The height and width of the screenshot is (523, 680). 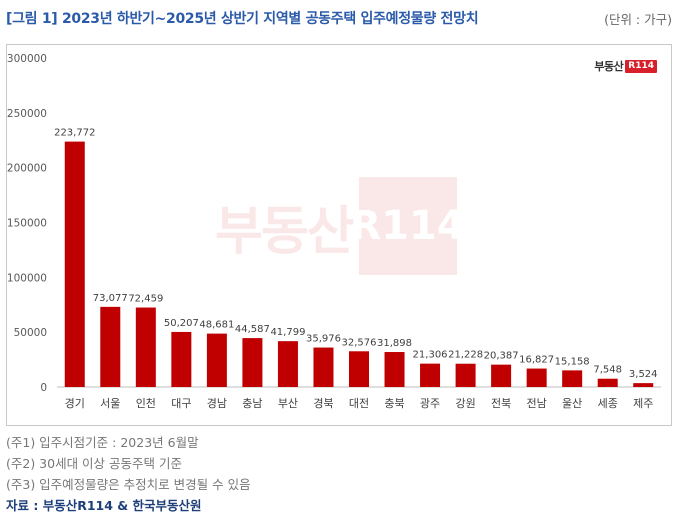 What do you see at coordinates (110, 403) in the screenshot?
I see `x-tick-label: 서울` at bounding box center [110, 403].